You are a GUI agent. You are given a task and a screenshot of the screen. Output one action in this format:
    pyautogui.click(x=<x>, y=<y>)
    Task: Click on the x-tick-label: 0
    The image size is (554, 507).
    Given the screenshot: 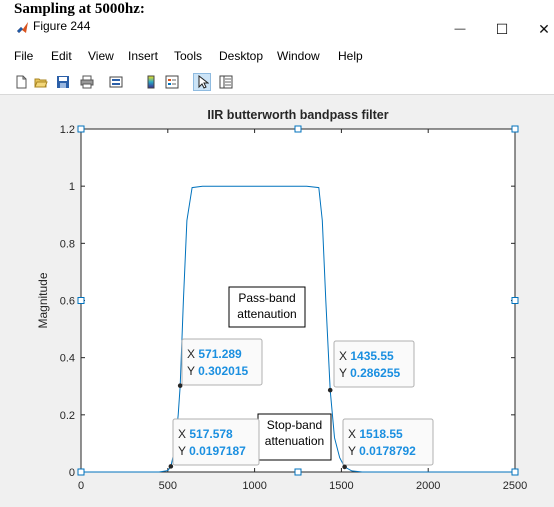 What is the action you would take?
    pyautogui.click(x=81, y=486)
    